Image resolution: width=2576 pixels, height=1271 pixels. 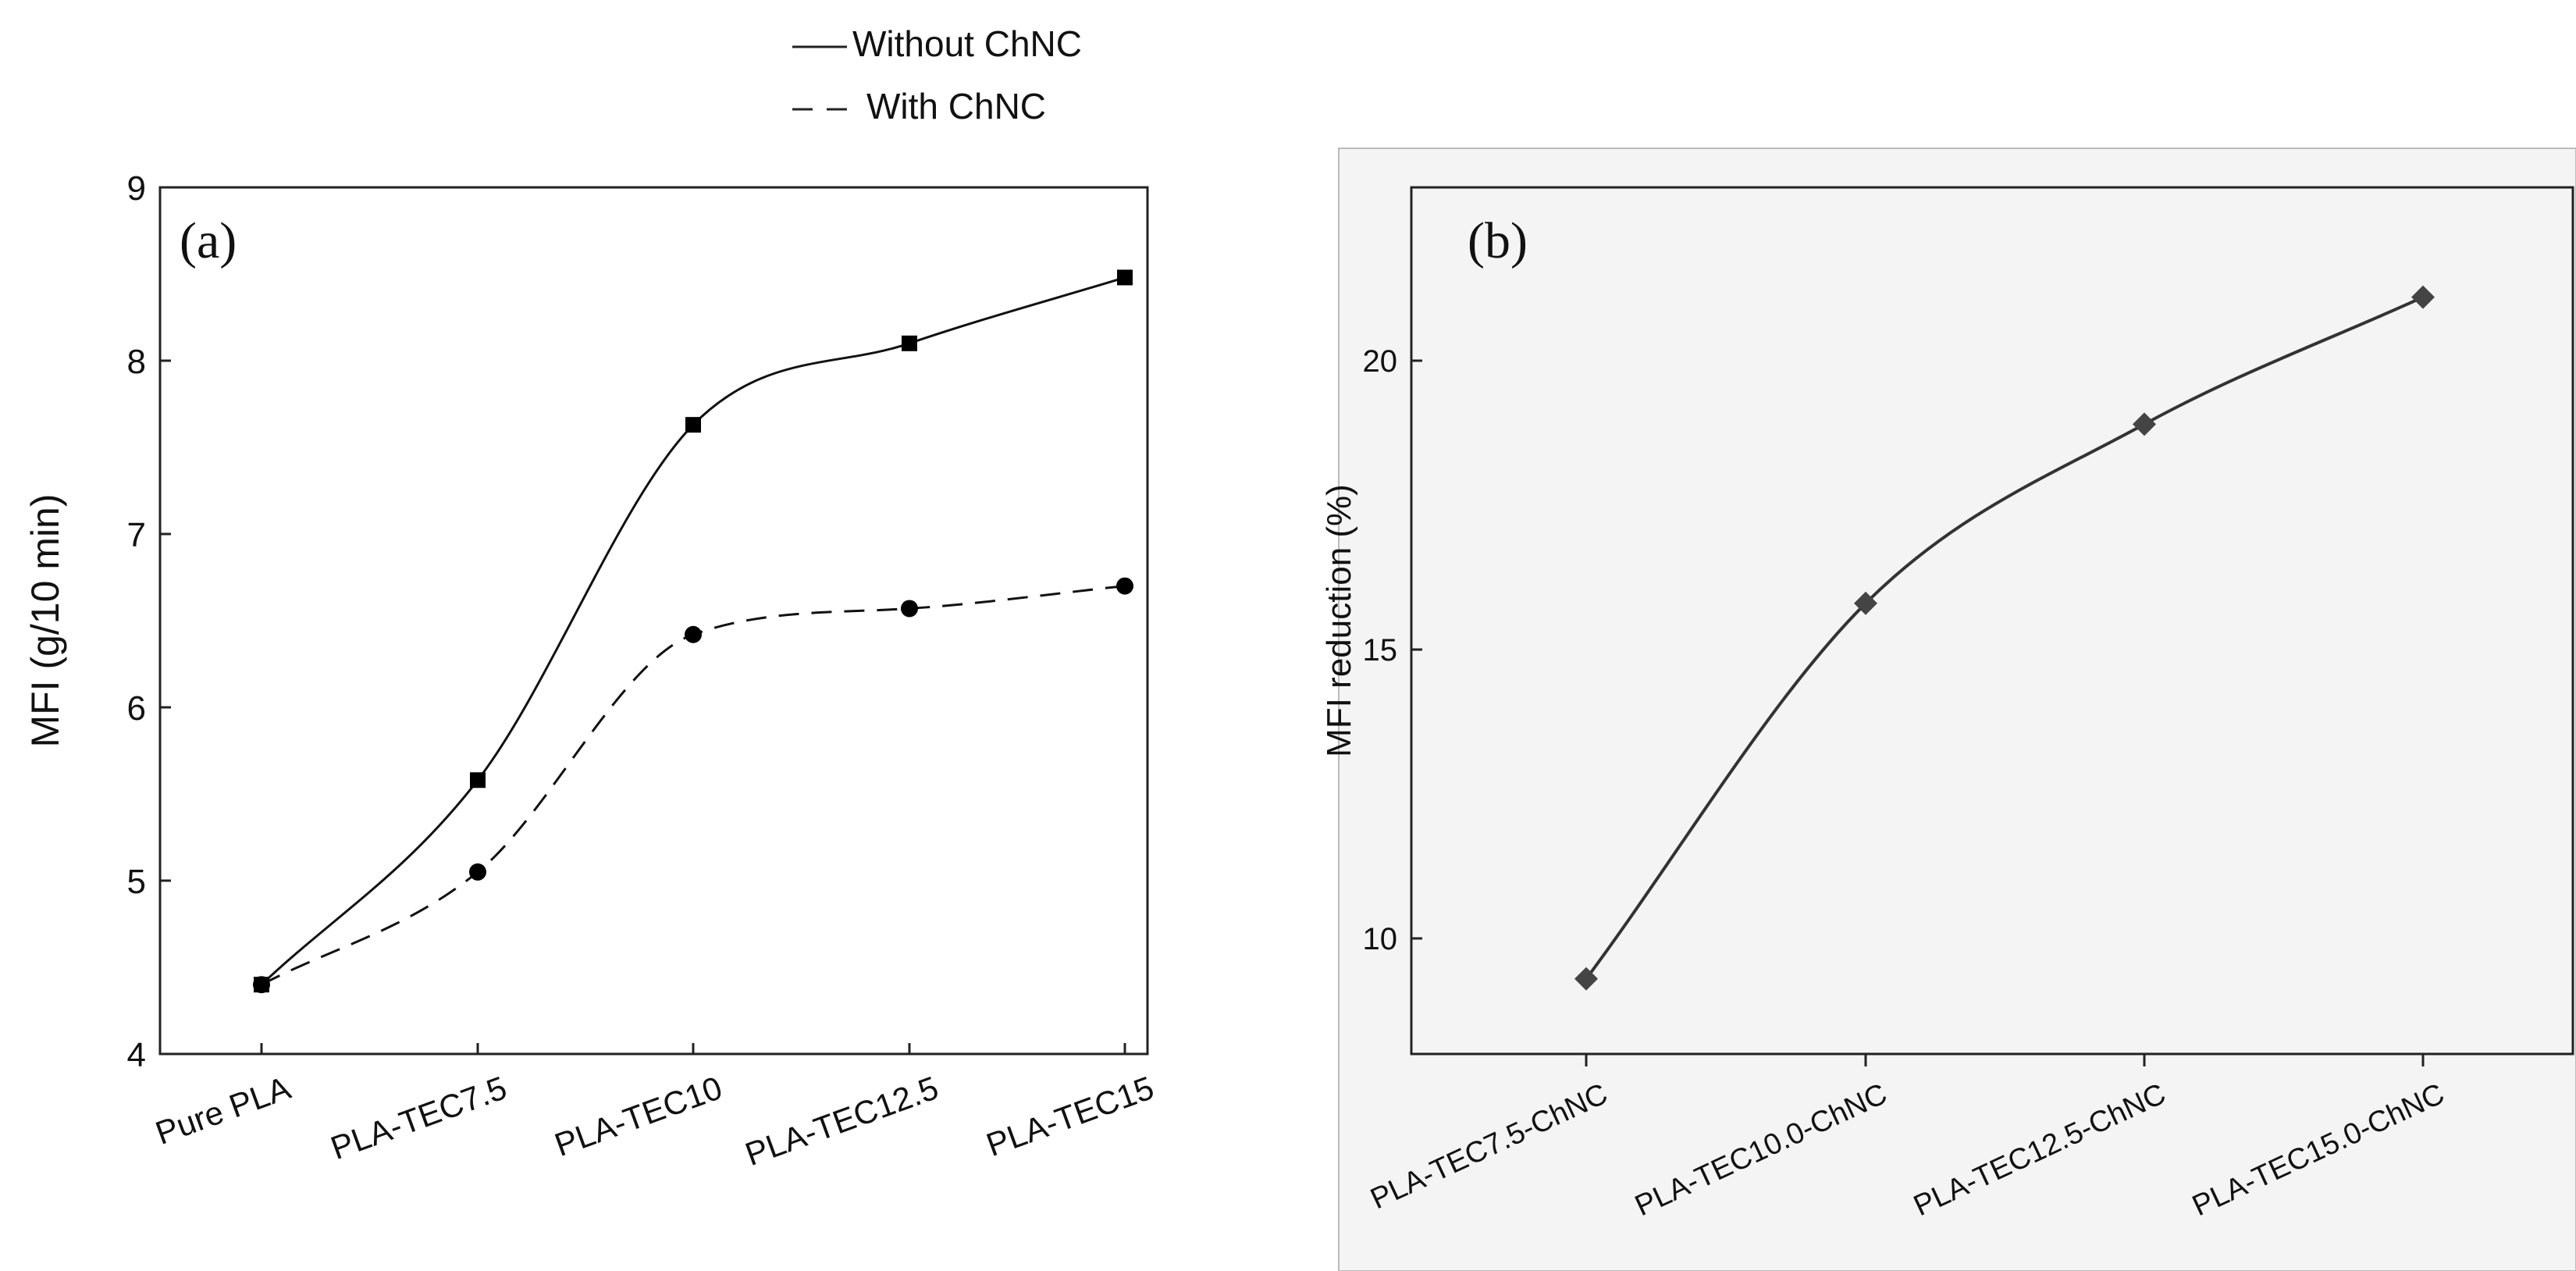 What do you see at coordinates (967, 43) in the screenshot?
I see `legend-label-without-chnc: Without ChNC` at bounding box center [967, 43].